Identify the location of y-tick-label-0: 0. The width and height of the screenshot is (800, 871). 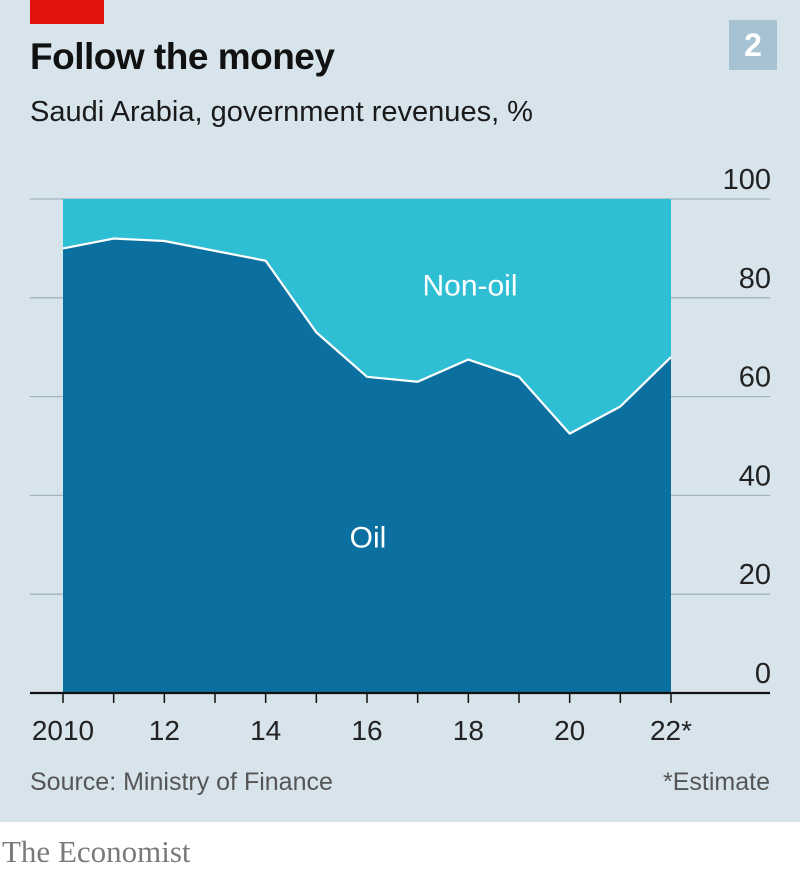
(763, 674).